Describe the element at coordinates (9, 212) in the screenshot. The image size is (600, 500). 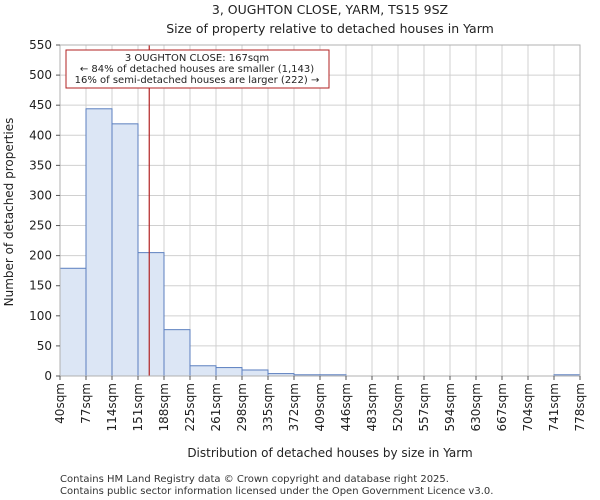
I see `y-axis-label: Number of detached properties` at that location.